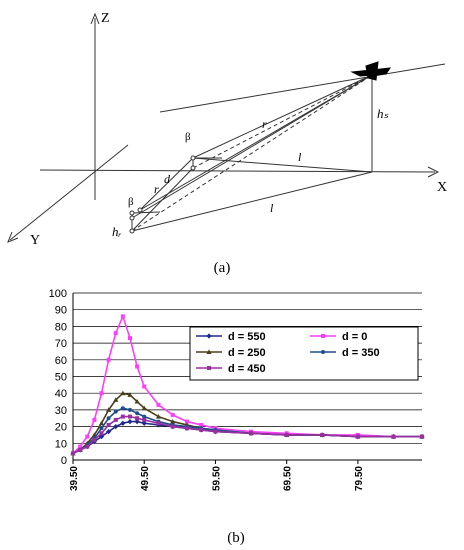 The height and width of the screenshot is (550, 464). Describe the element at coordinates (354, 337) in the screenshot. I see `legend-label: d = 0` at that location.